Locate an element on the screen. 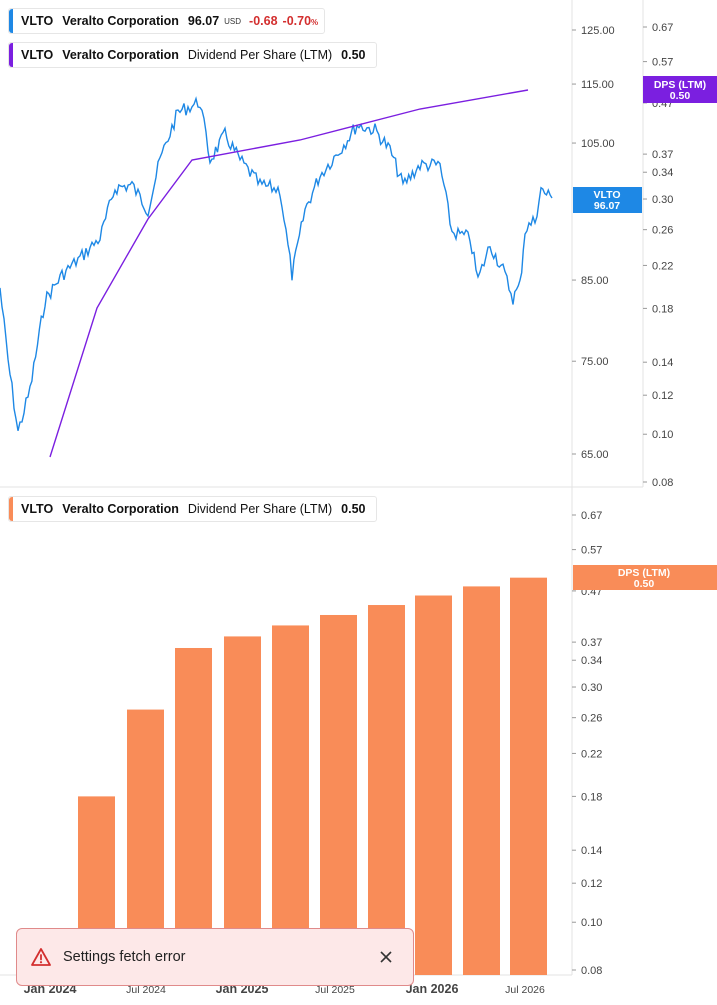  dps-top-tick-label: 0.37 is located at coordinates (662, 155).